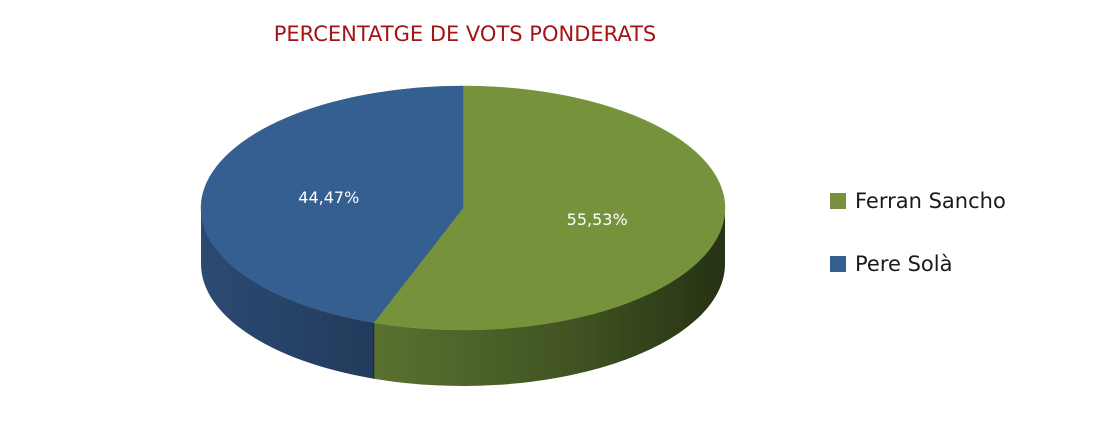  I want to click on legend-item-ferran-sancho: Ferran Sancho, so click(918, 201).